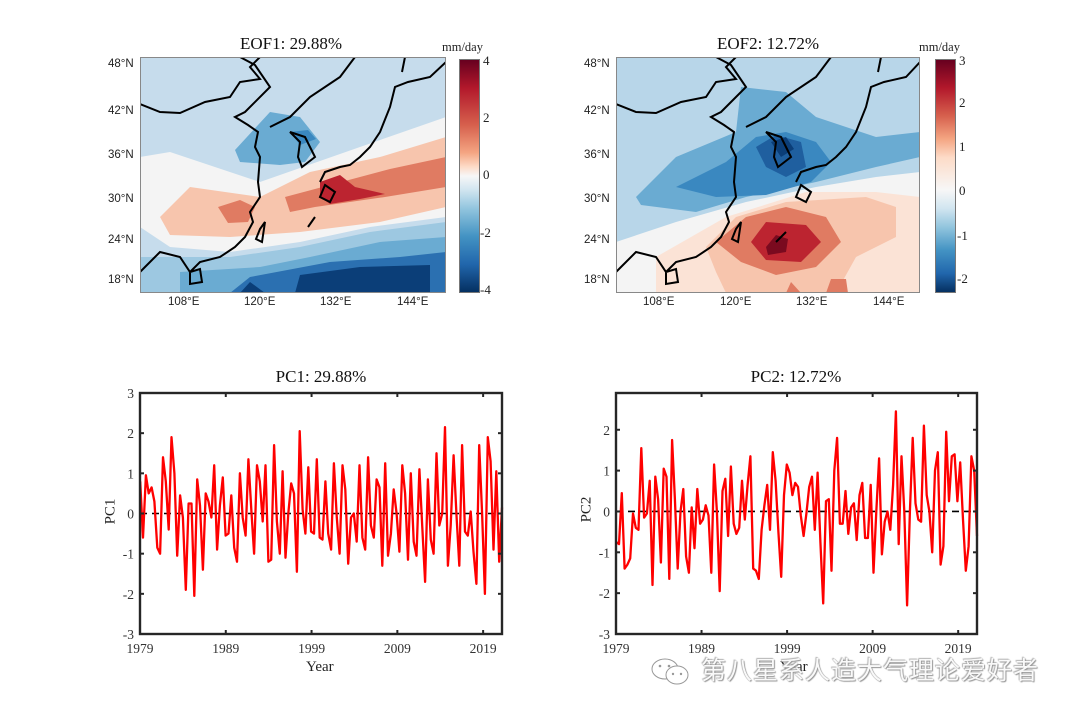 This screenshot has height=714, width=1080. Describe the element at coordinates (352, 189) in the screenshot. I see `eof1-contour-pos-max` at that location.